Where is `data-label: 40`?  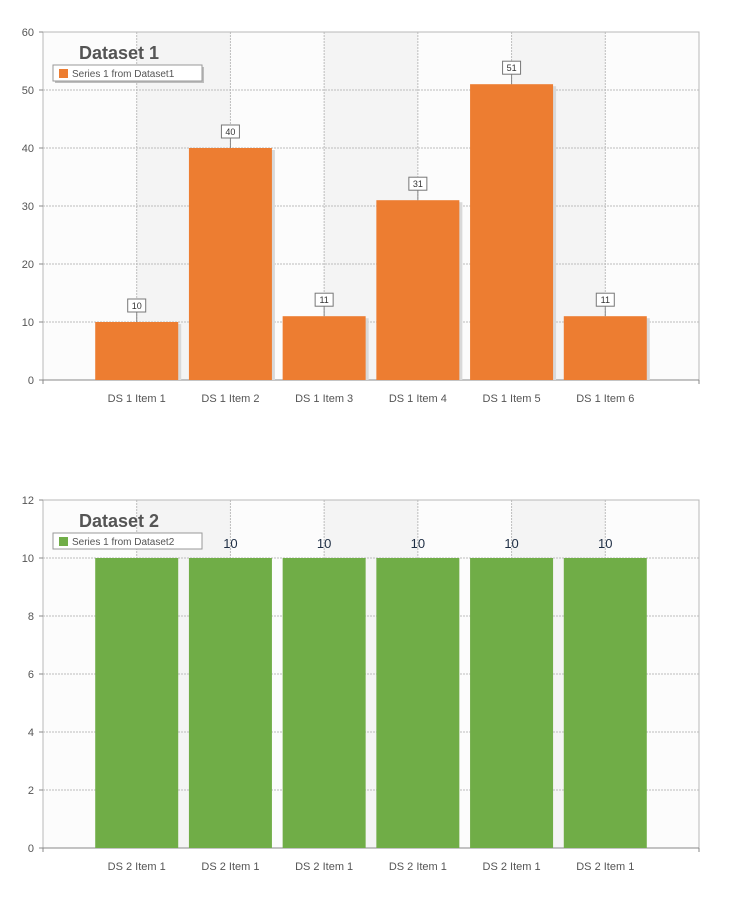
data-label: 40 is located at coordinates (230, 136).